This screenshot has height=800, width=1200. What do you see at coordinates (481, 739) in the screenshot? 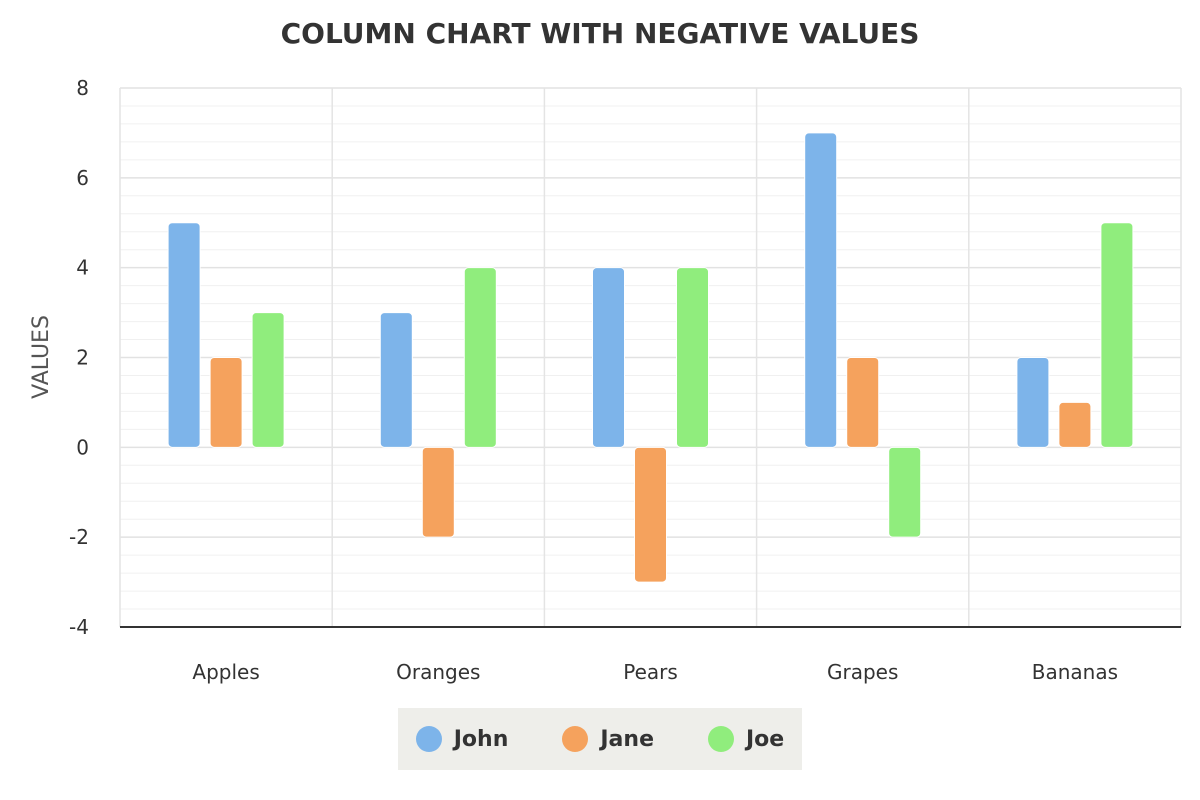
I see `legend-label: John` at bounding box center [481, 739].